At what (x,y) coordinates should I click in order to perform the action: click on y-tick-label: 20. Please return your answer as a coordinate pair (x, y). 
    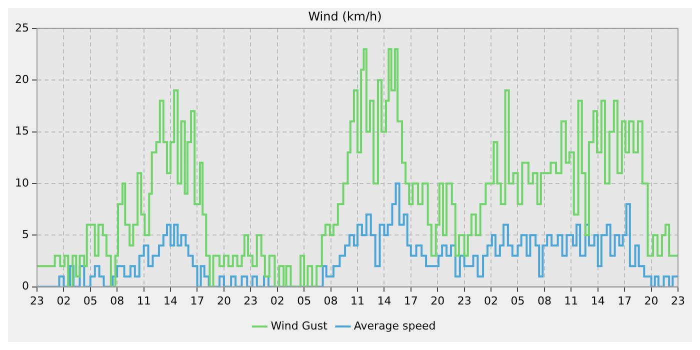
    Looking at the image, I should click on (21, 79).